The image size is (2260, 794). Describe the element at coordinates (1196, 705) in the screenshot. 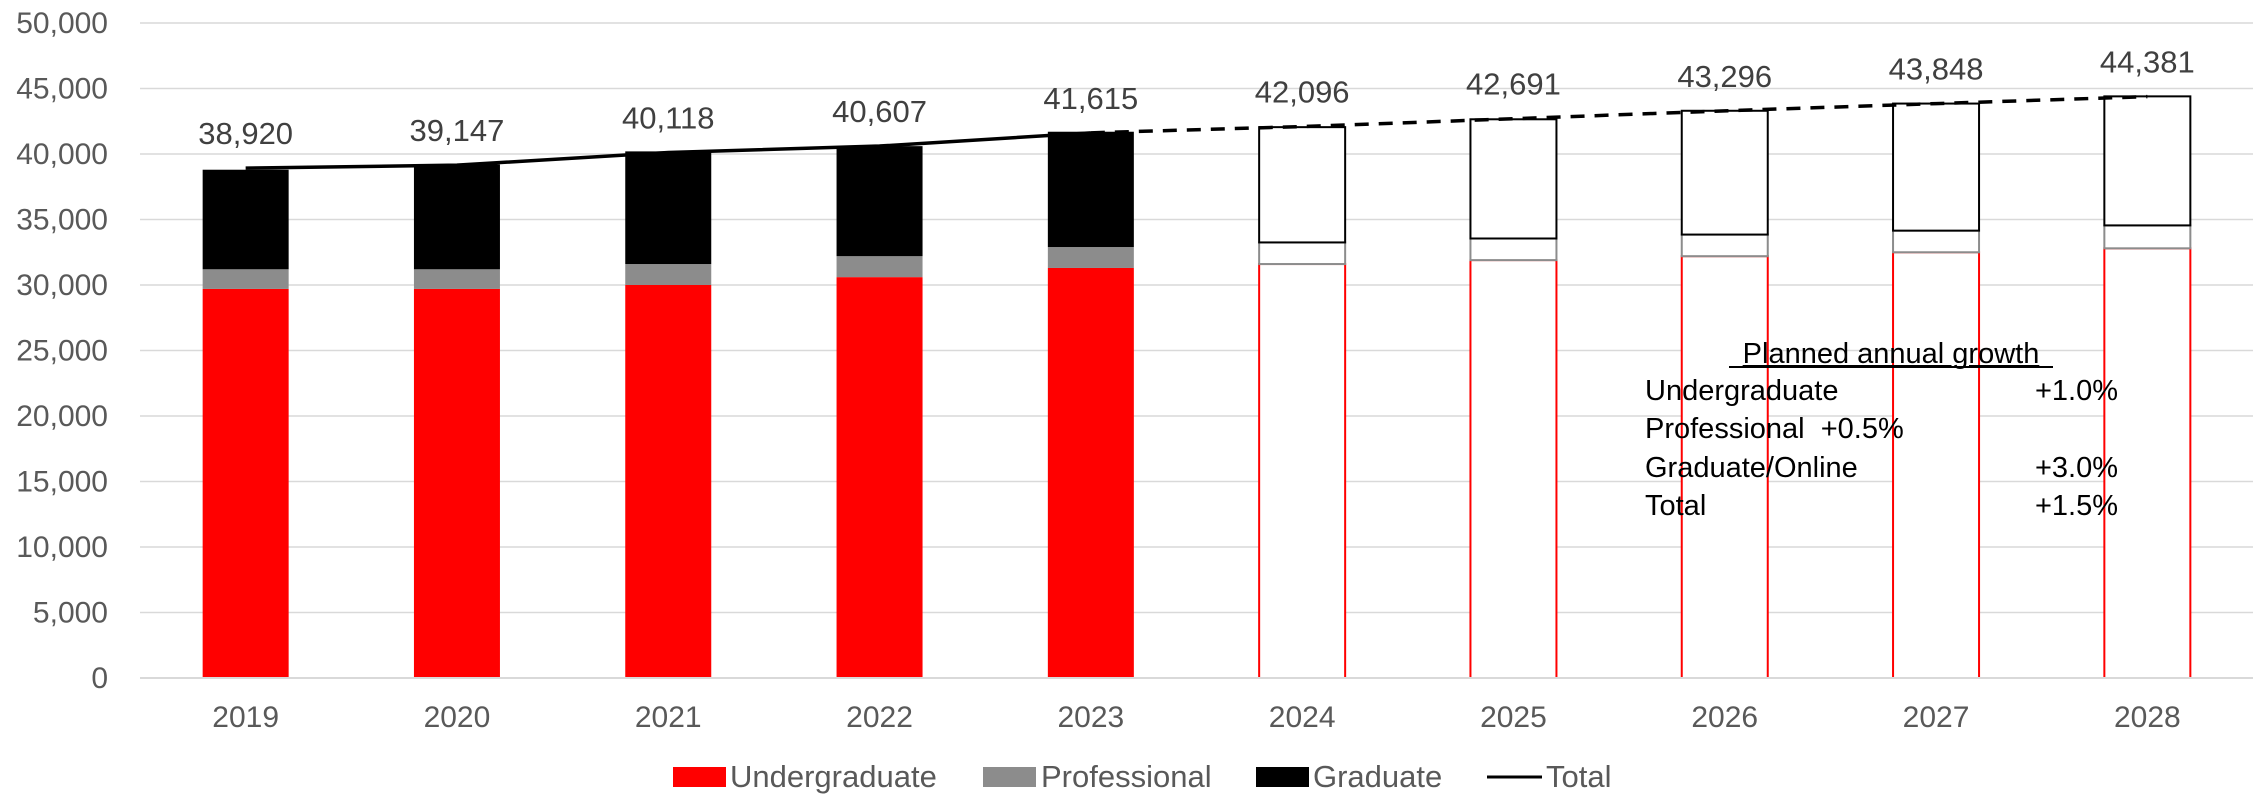

I see `x-axis: 2019 2020 2021 2022 2023 2024 2025 2026 2027 2028` at that location.